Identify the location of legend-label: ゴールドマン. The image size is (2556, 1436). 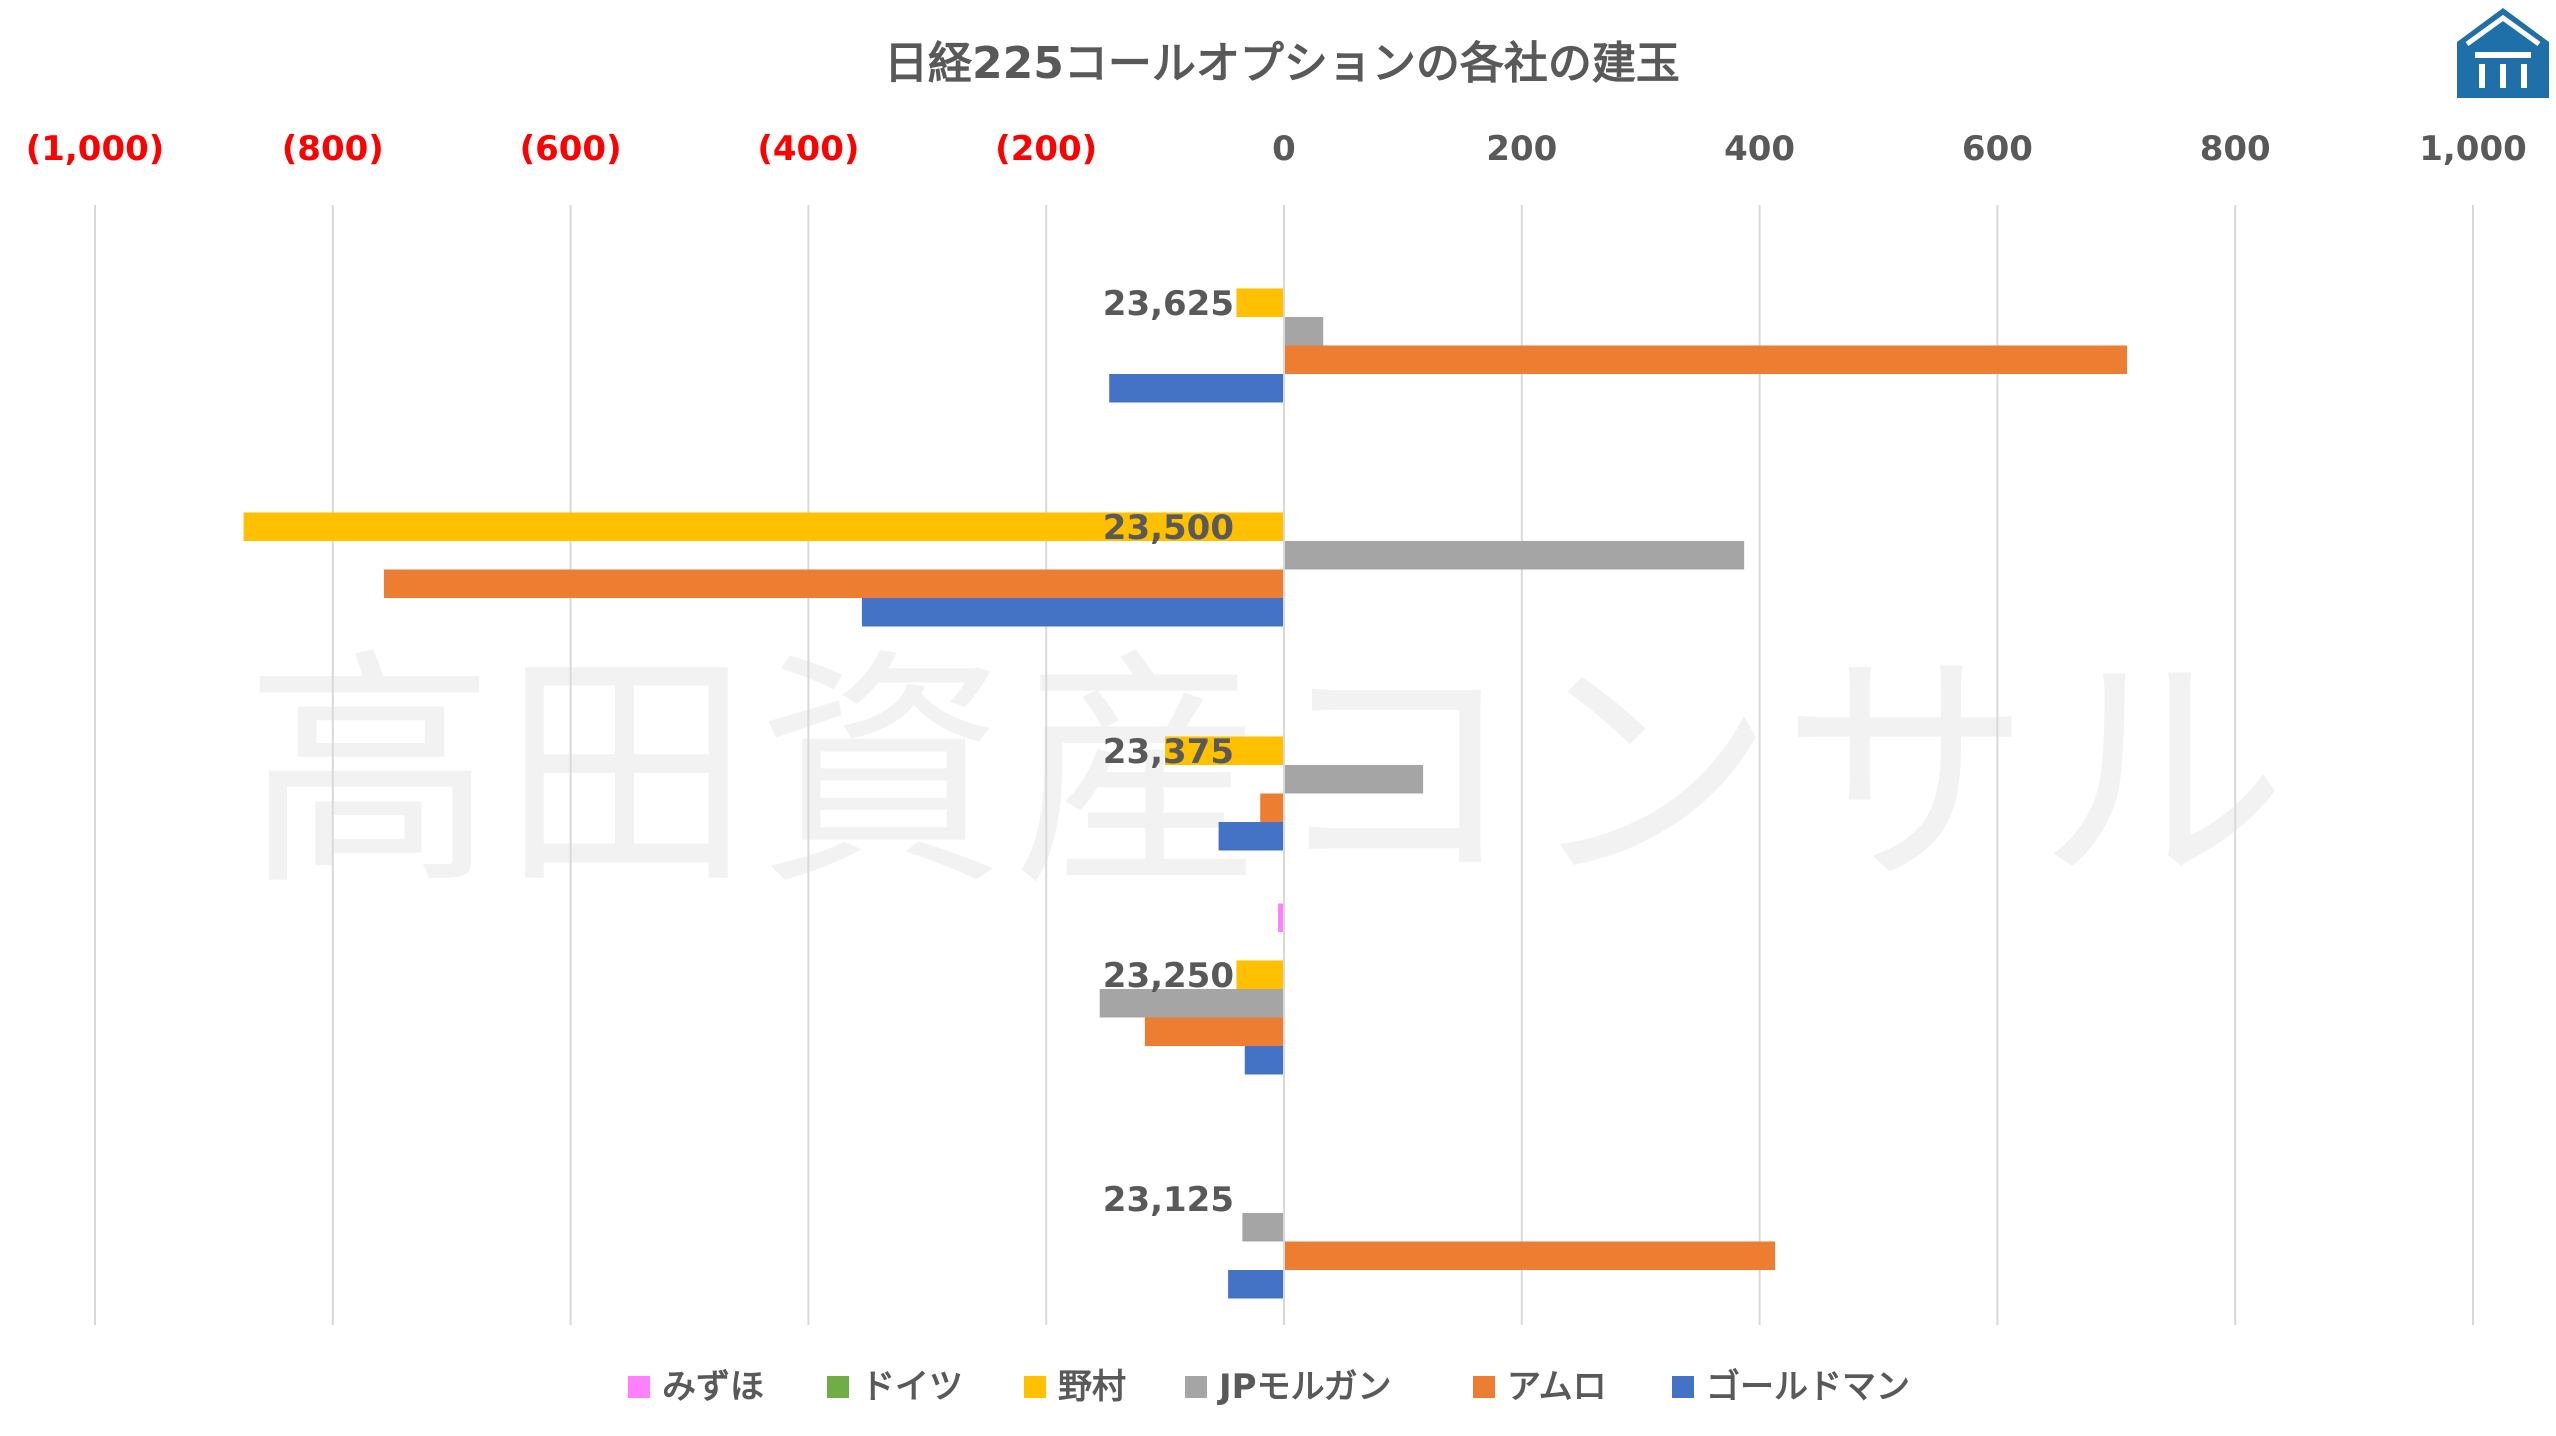
(1808, 1387).